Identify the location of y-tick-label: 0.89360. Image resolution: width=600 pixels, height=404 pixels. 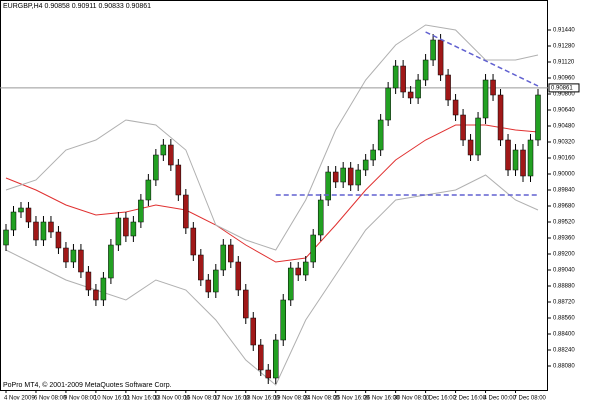
(564, 239).